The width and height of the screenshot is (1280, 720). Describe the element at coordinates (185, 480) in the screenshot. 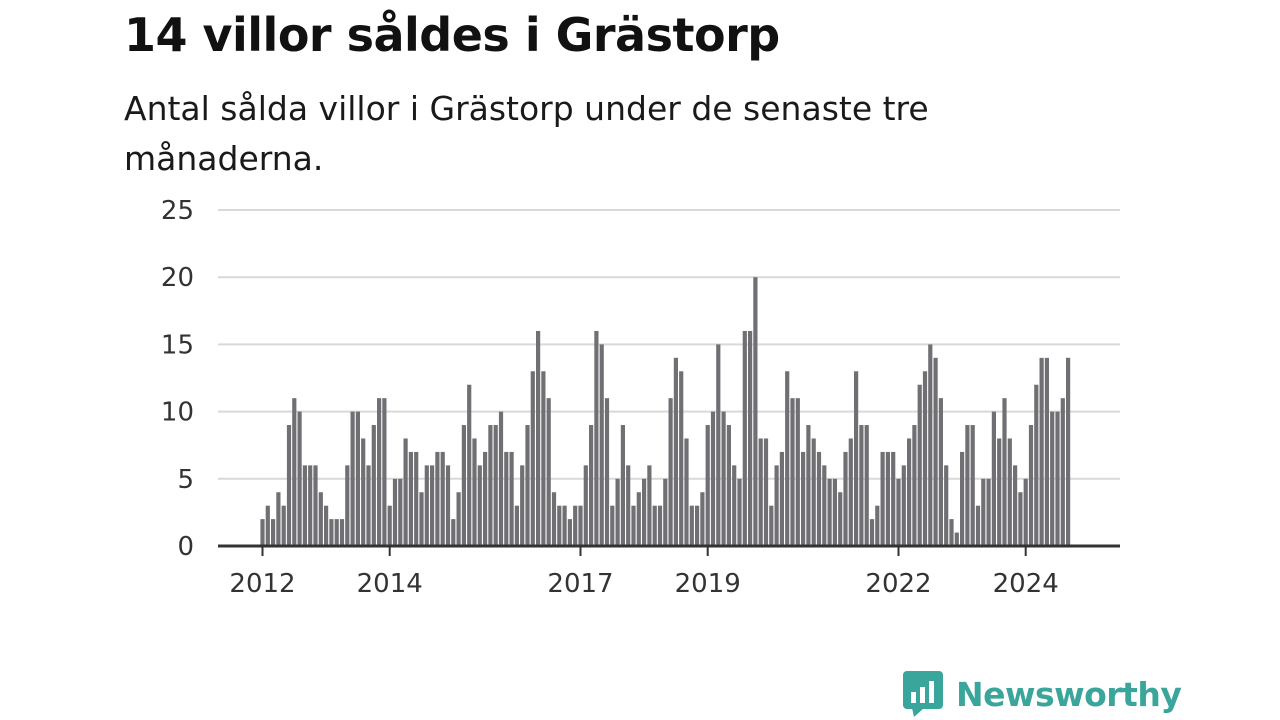

I see `y-tick-label: 5` at that location.